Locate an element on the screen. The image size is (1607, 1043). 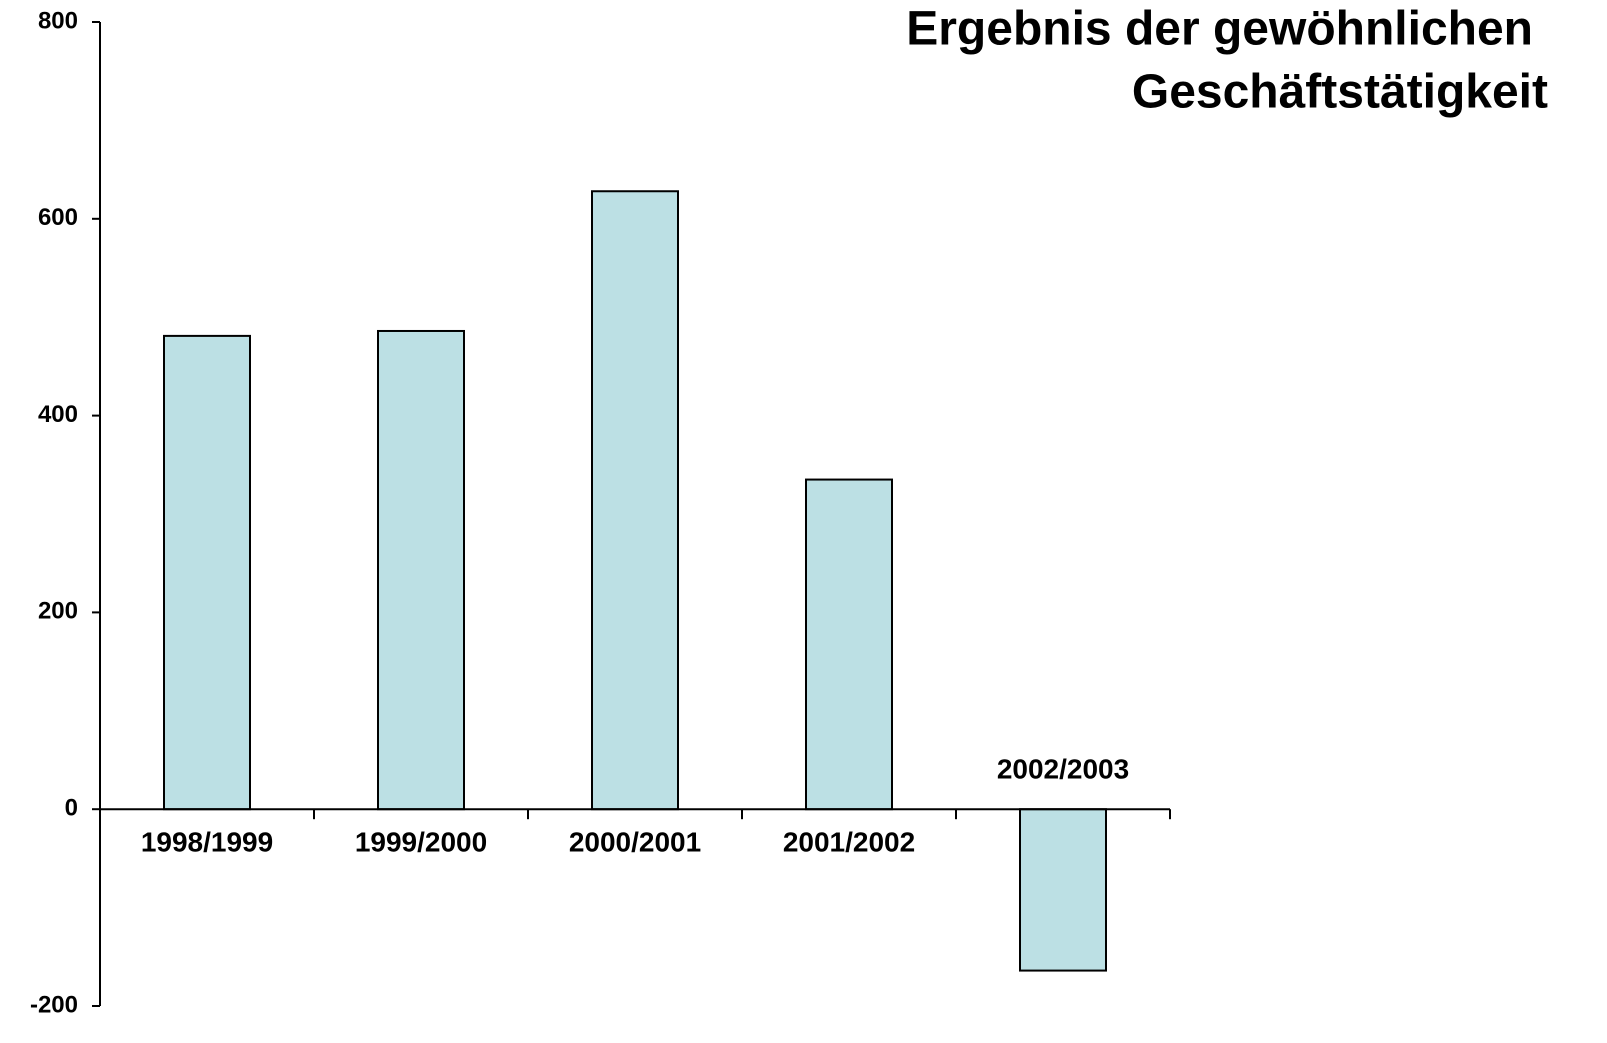
y-tick-label: -200 is located at coordinates (54, 1004).